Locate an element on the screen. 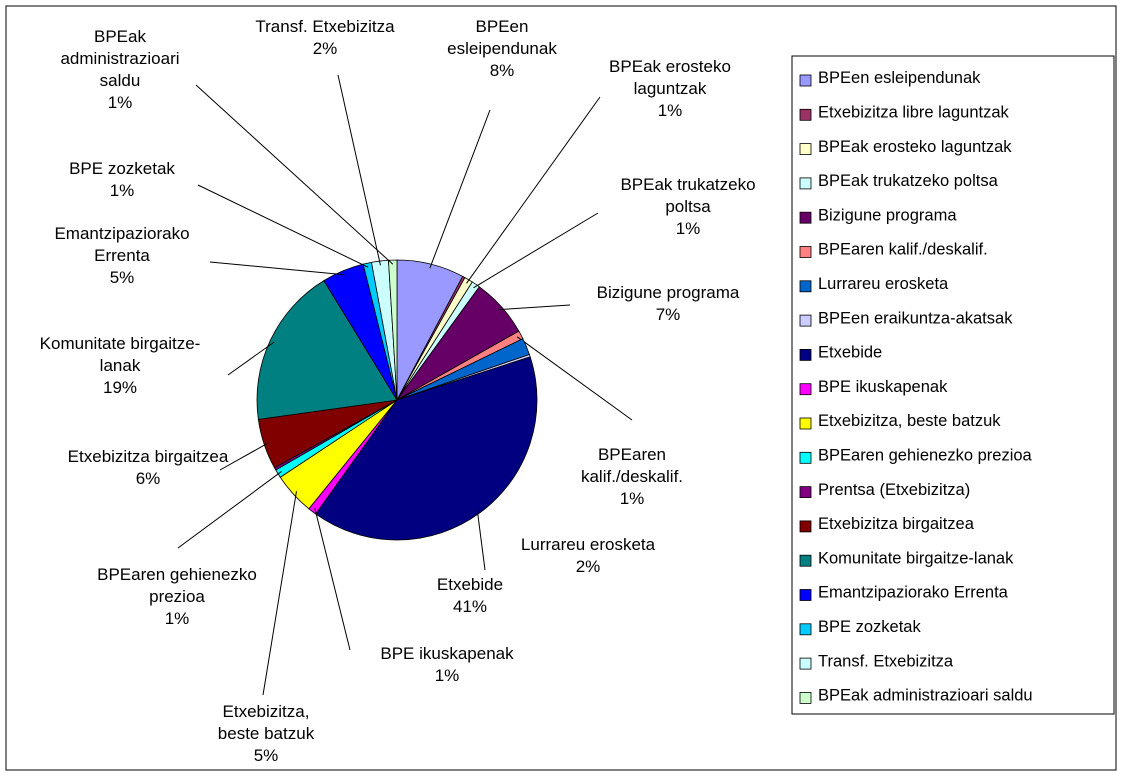 This screenshot has height=776, width=1122. data-label: Lurrareu erosketa 2% is located at coordinates (588, 555).